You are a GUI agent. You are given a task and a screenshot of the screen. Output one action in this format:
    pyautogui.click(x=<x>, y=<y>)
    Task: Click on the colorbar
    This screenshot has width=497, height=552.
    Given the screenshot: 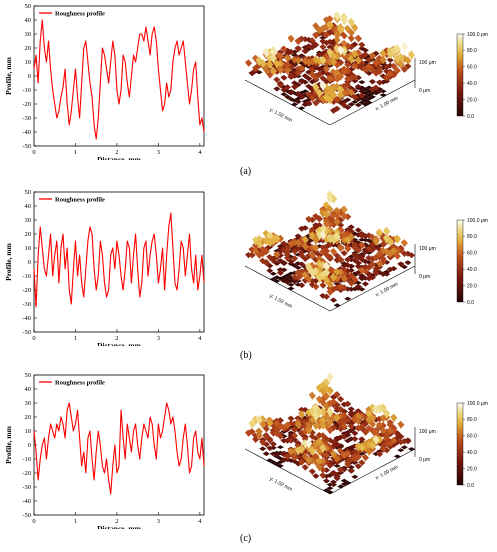 What is the action you would take?
    pyautogui.click(x=460, y=75)
    